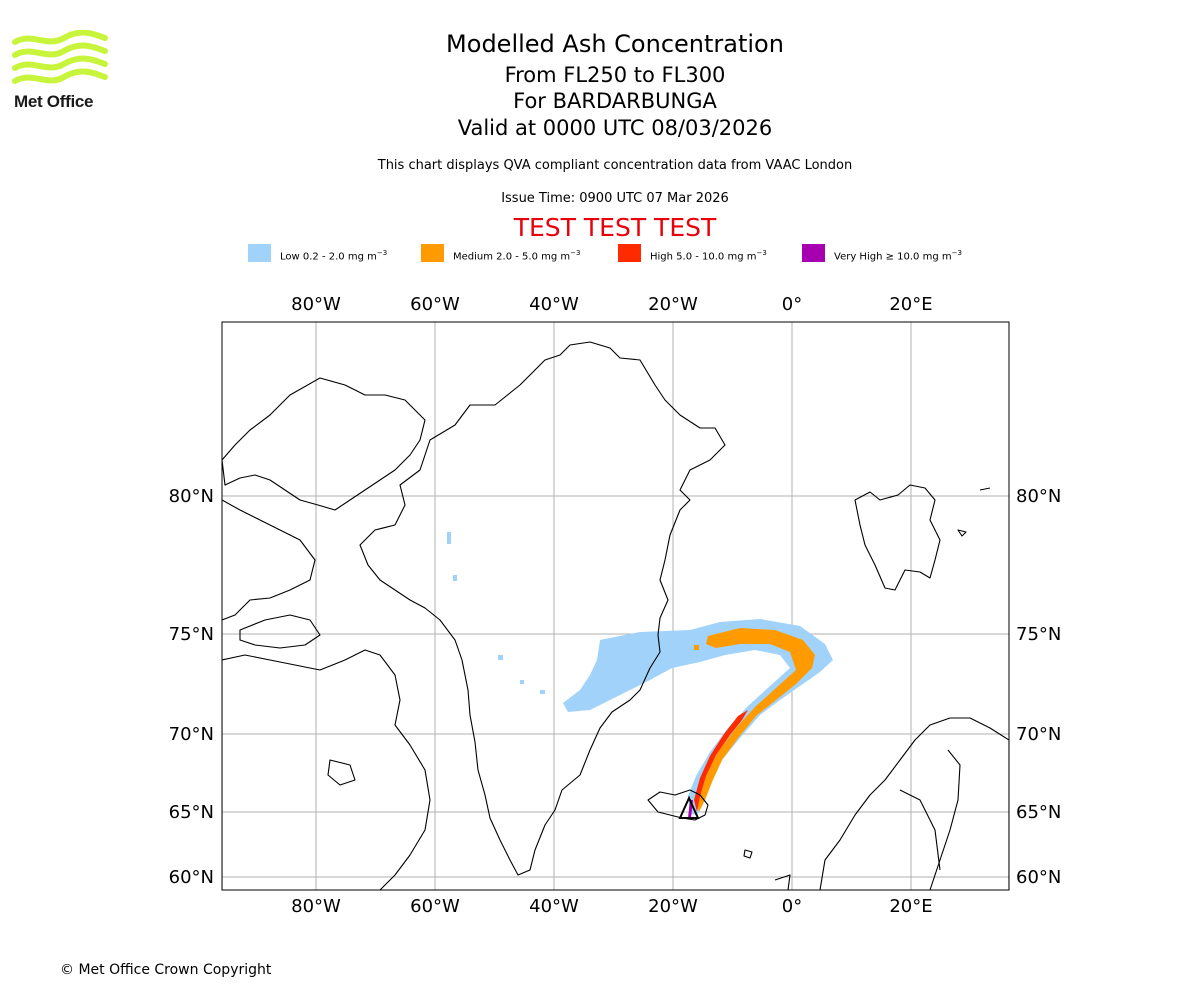 The width and height of the screenshot is (1200, 1000). What do you see at coordinates (615, 198) in the screenshot?
I see `issue-time: Issue Time: 0900 UTC 07 Mar 2026` at bounding box center [615, 198].